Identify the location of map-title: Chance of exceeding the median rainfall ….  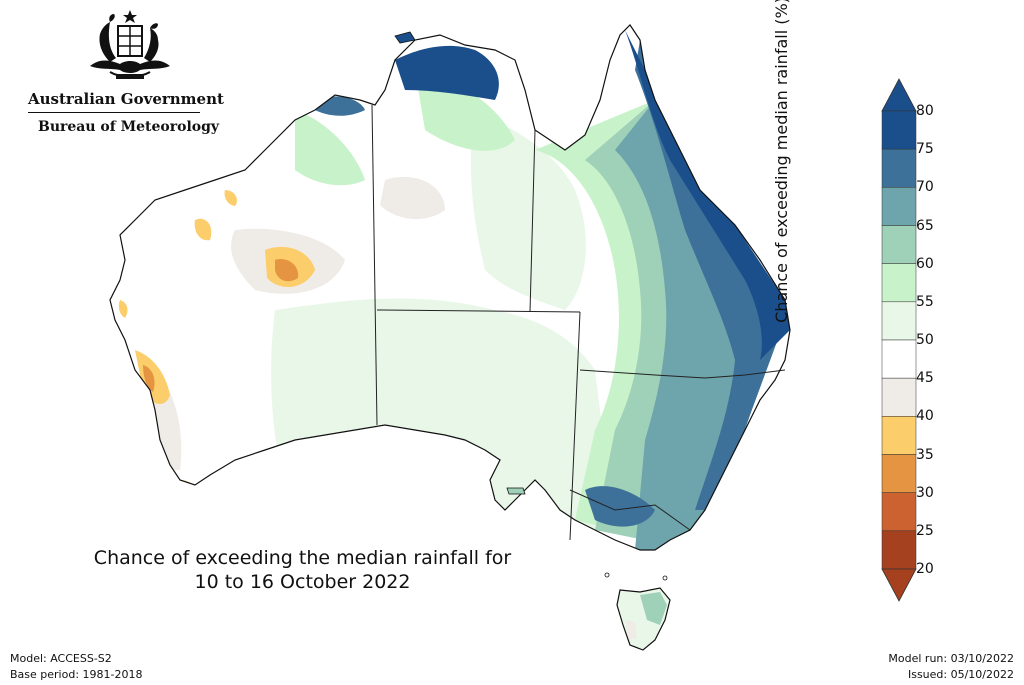
(302, 570).